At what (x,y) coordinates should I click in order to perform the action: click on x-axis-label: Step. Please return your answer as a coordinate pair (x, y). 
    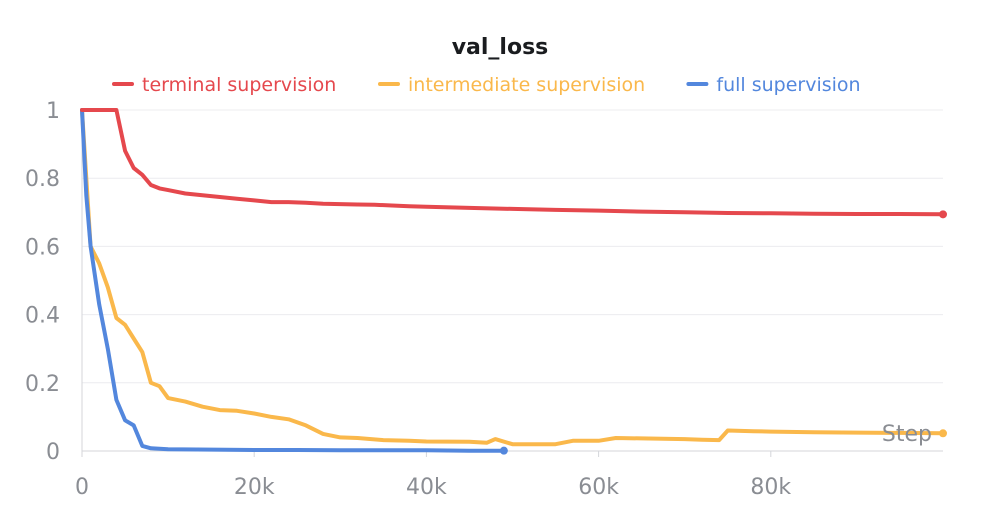
    Looking at the image, I should click on (907, 434).